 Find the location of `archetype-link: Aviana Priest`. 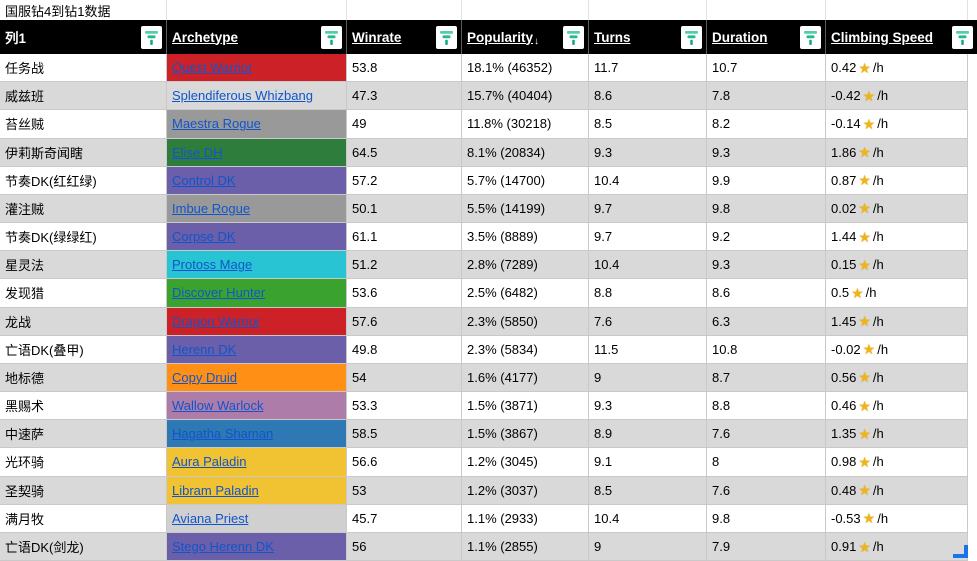

archetype-link: Aviana Priest is located at coordinates (210, 518).